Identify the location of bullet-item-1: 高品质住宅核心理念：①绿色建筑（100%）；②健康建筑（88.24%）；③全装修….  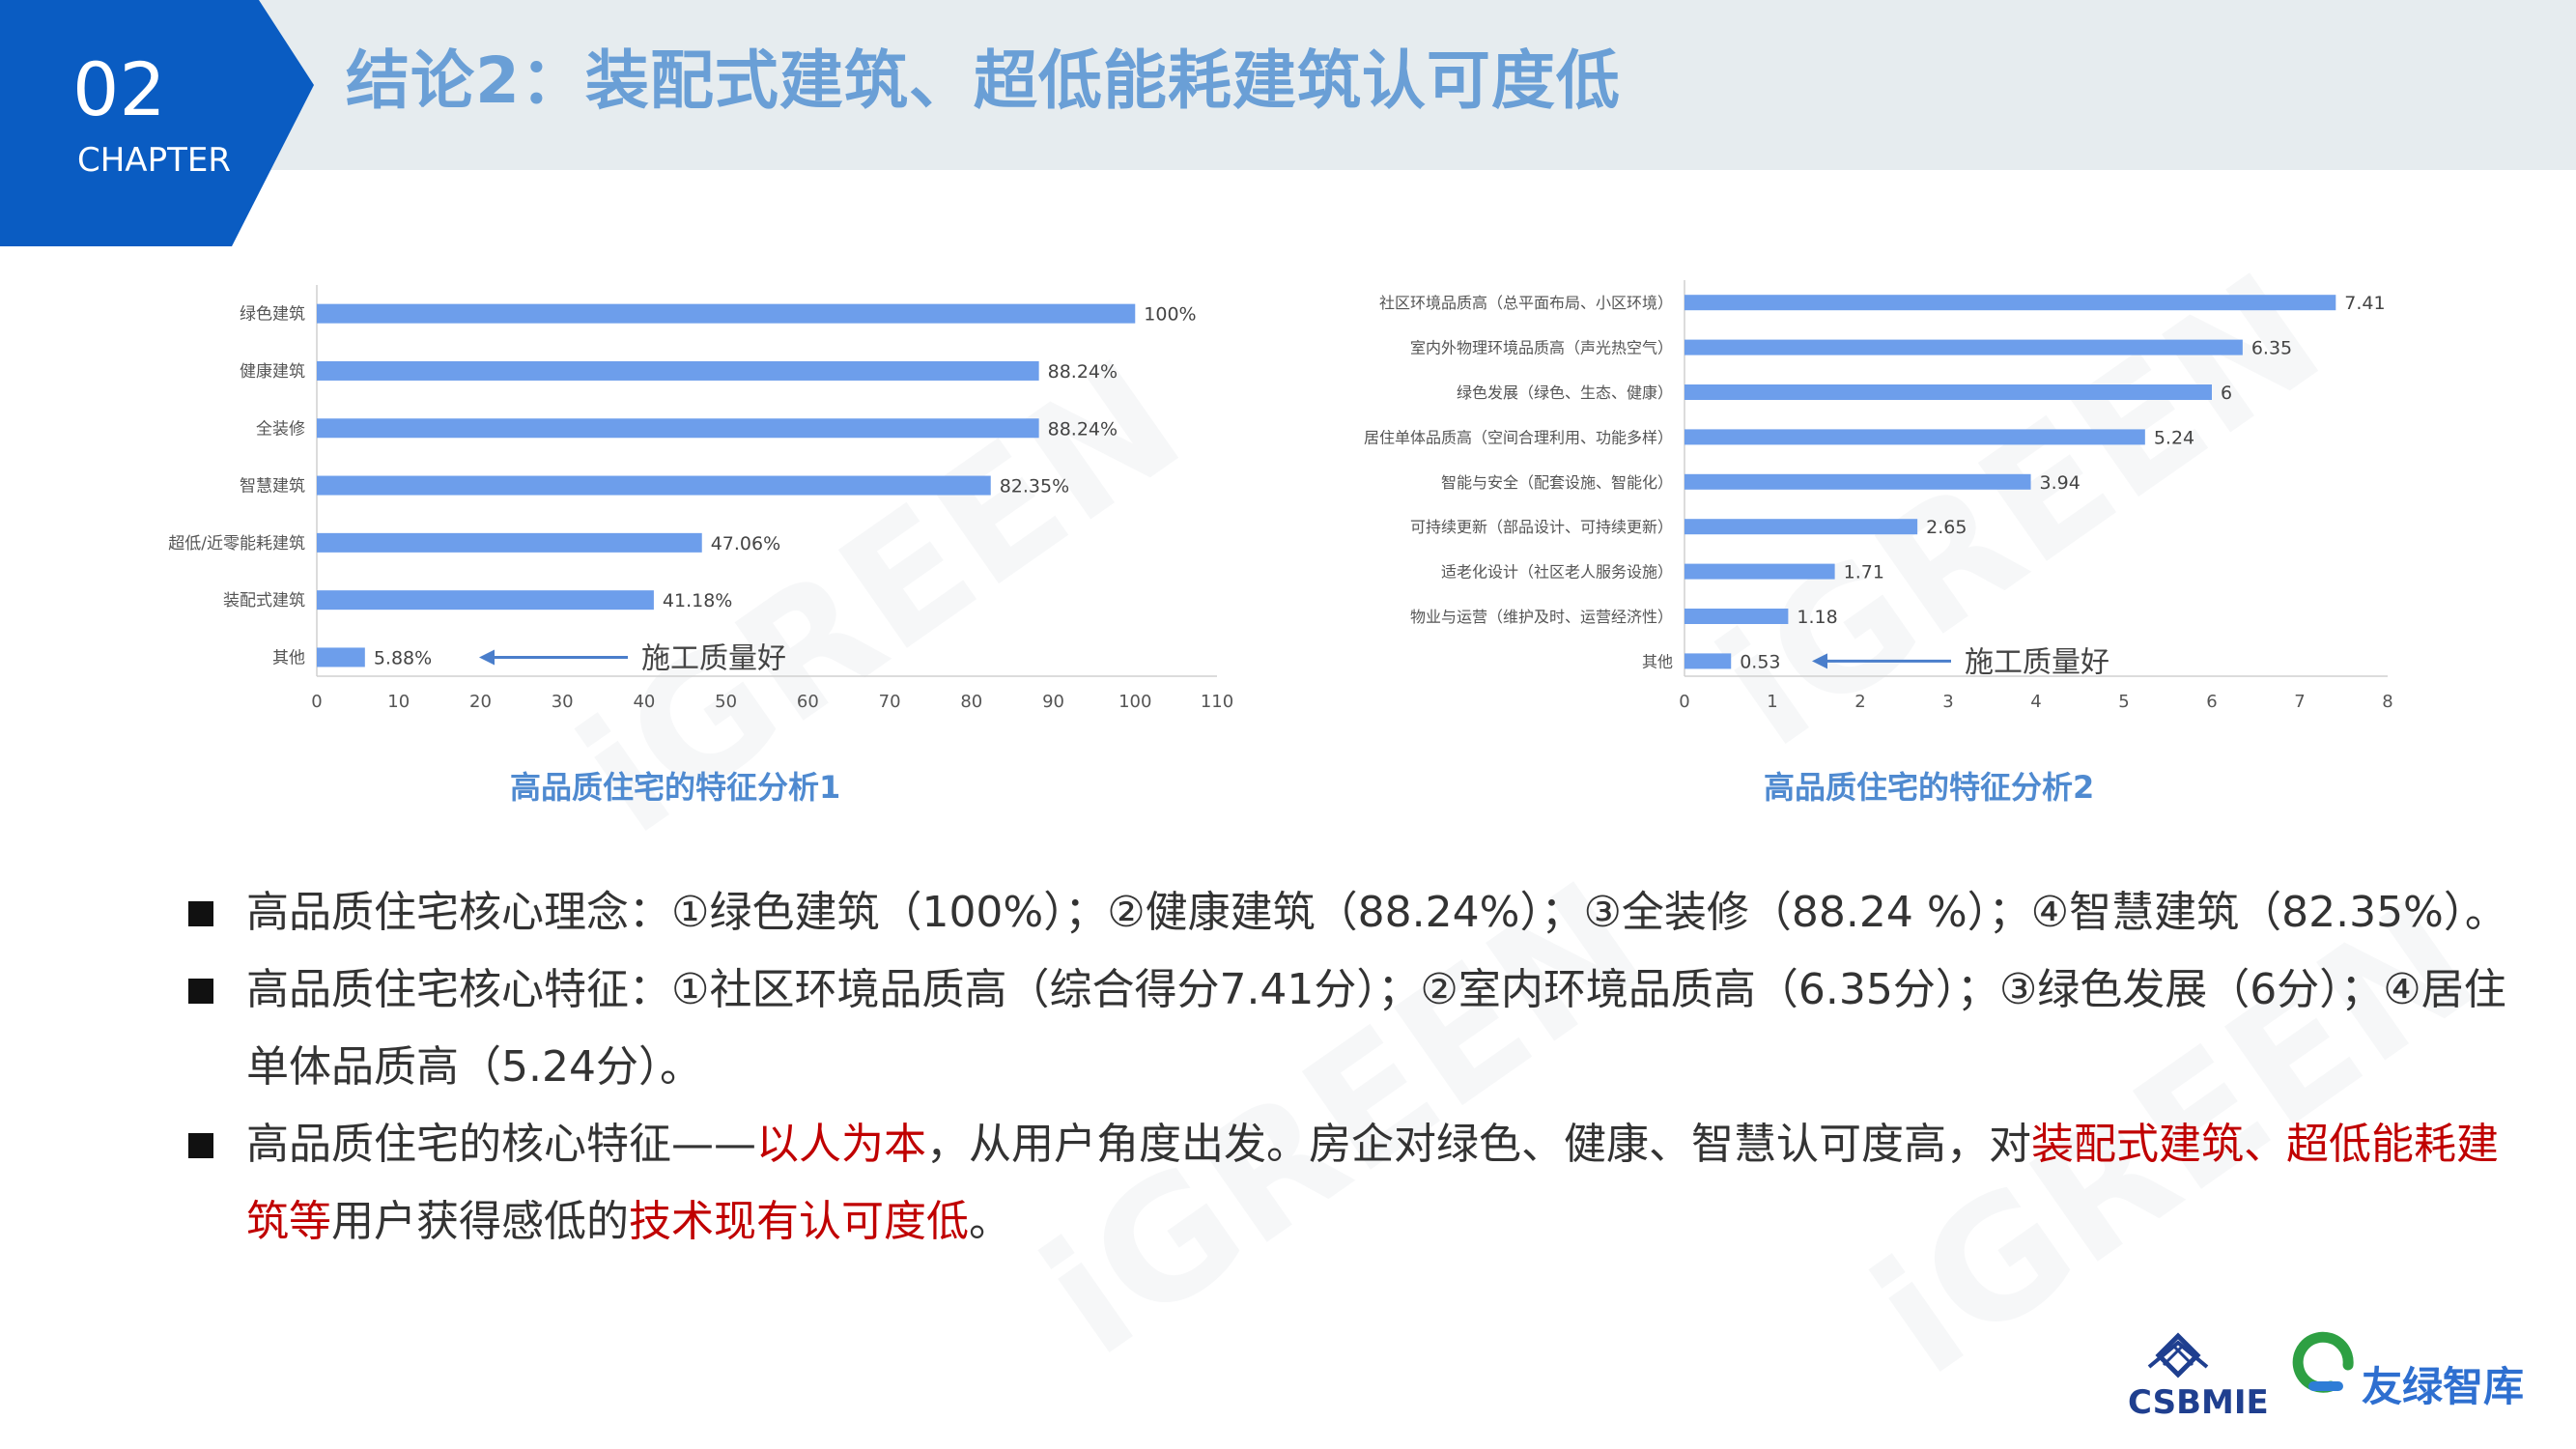
(1362, 913).